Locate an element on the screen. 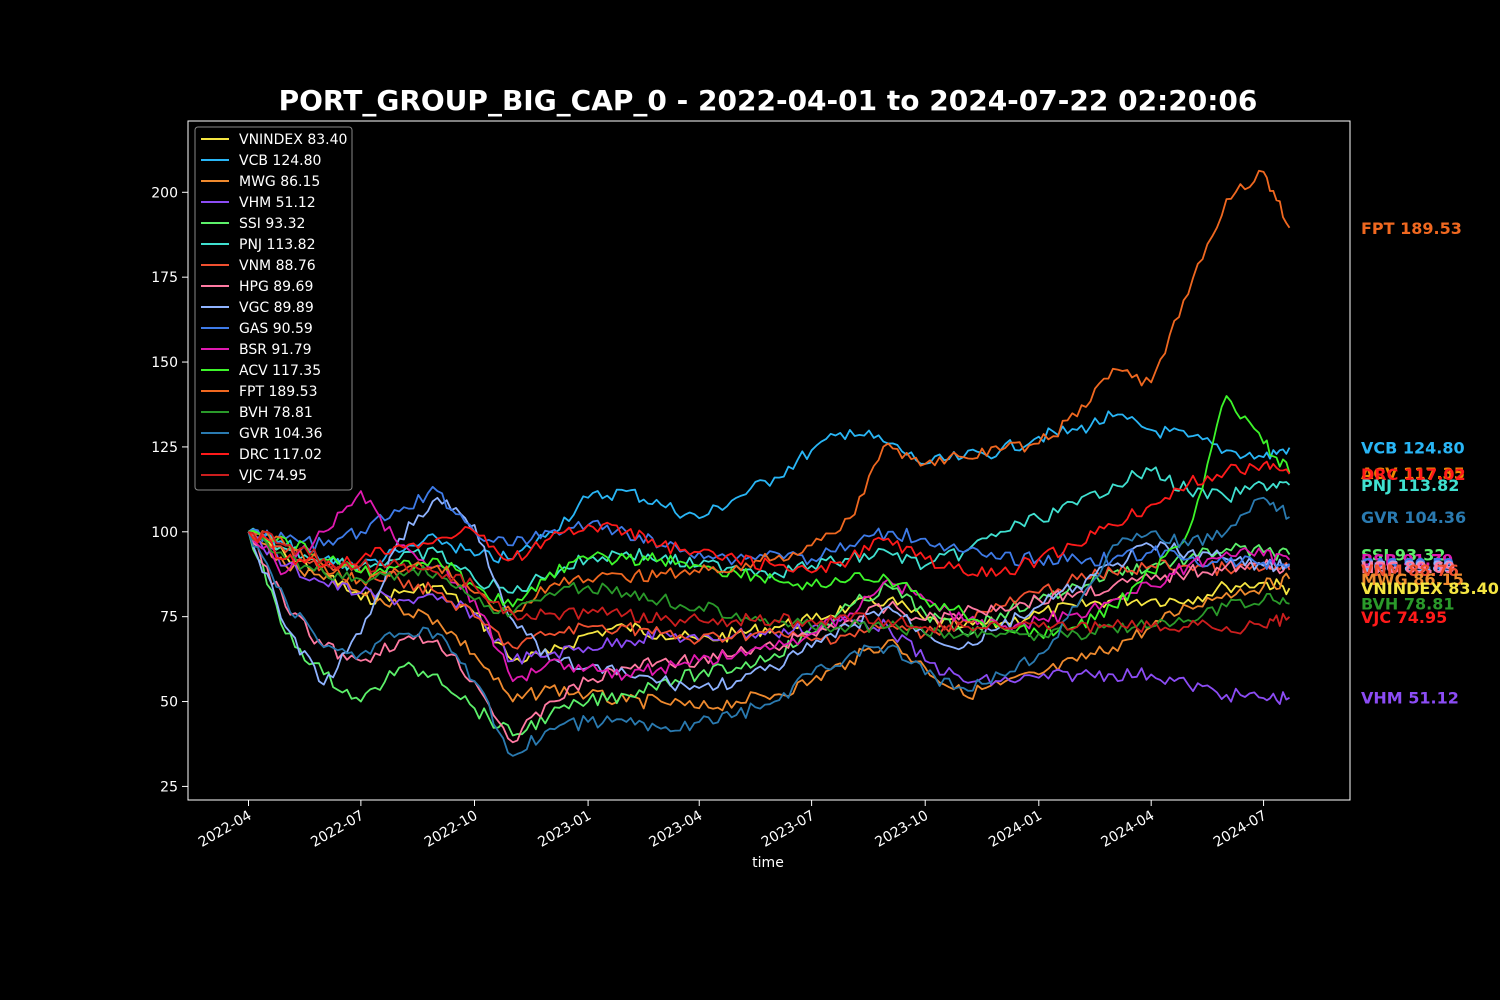 This screenshot has height=1000, width=1500. end-label-acv: ACV 117.35 is located at coordinates (1413, 473).